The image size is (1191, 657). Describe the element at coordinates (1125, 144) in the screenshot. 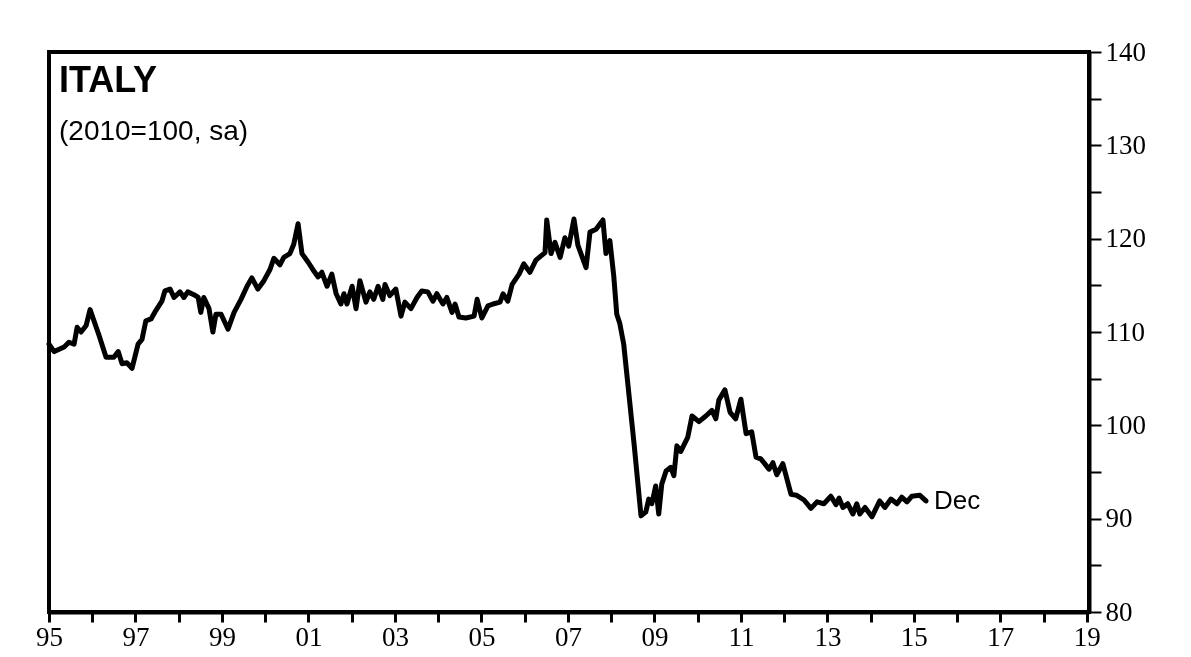

I see `y-tick-label: 130` at that location.